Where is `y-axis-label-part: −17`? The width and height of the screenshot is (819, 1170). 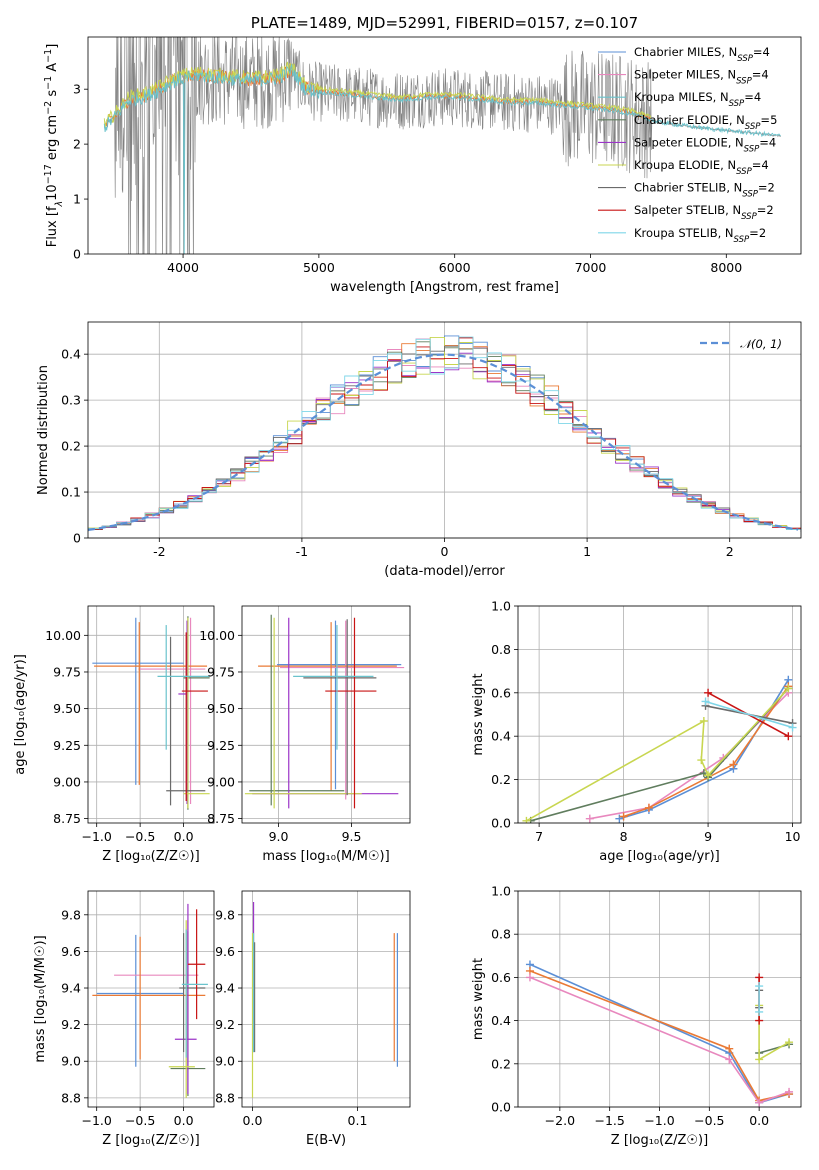 y-axis-label-part: −17 is located at coordinates (48, 174).